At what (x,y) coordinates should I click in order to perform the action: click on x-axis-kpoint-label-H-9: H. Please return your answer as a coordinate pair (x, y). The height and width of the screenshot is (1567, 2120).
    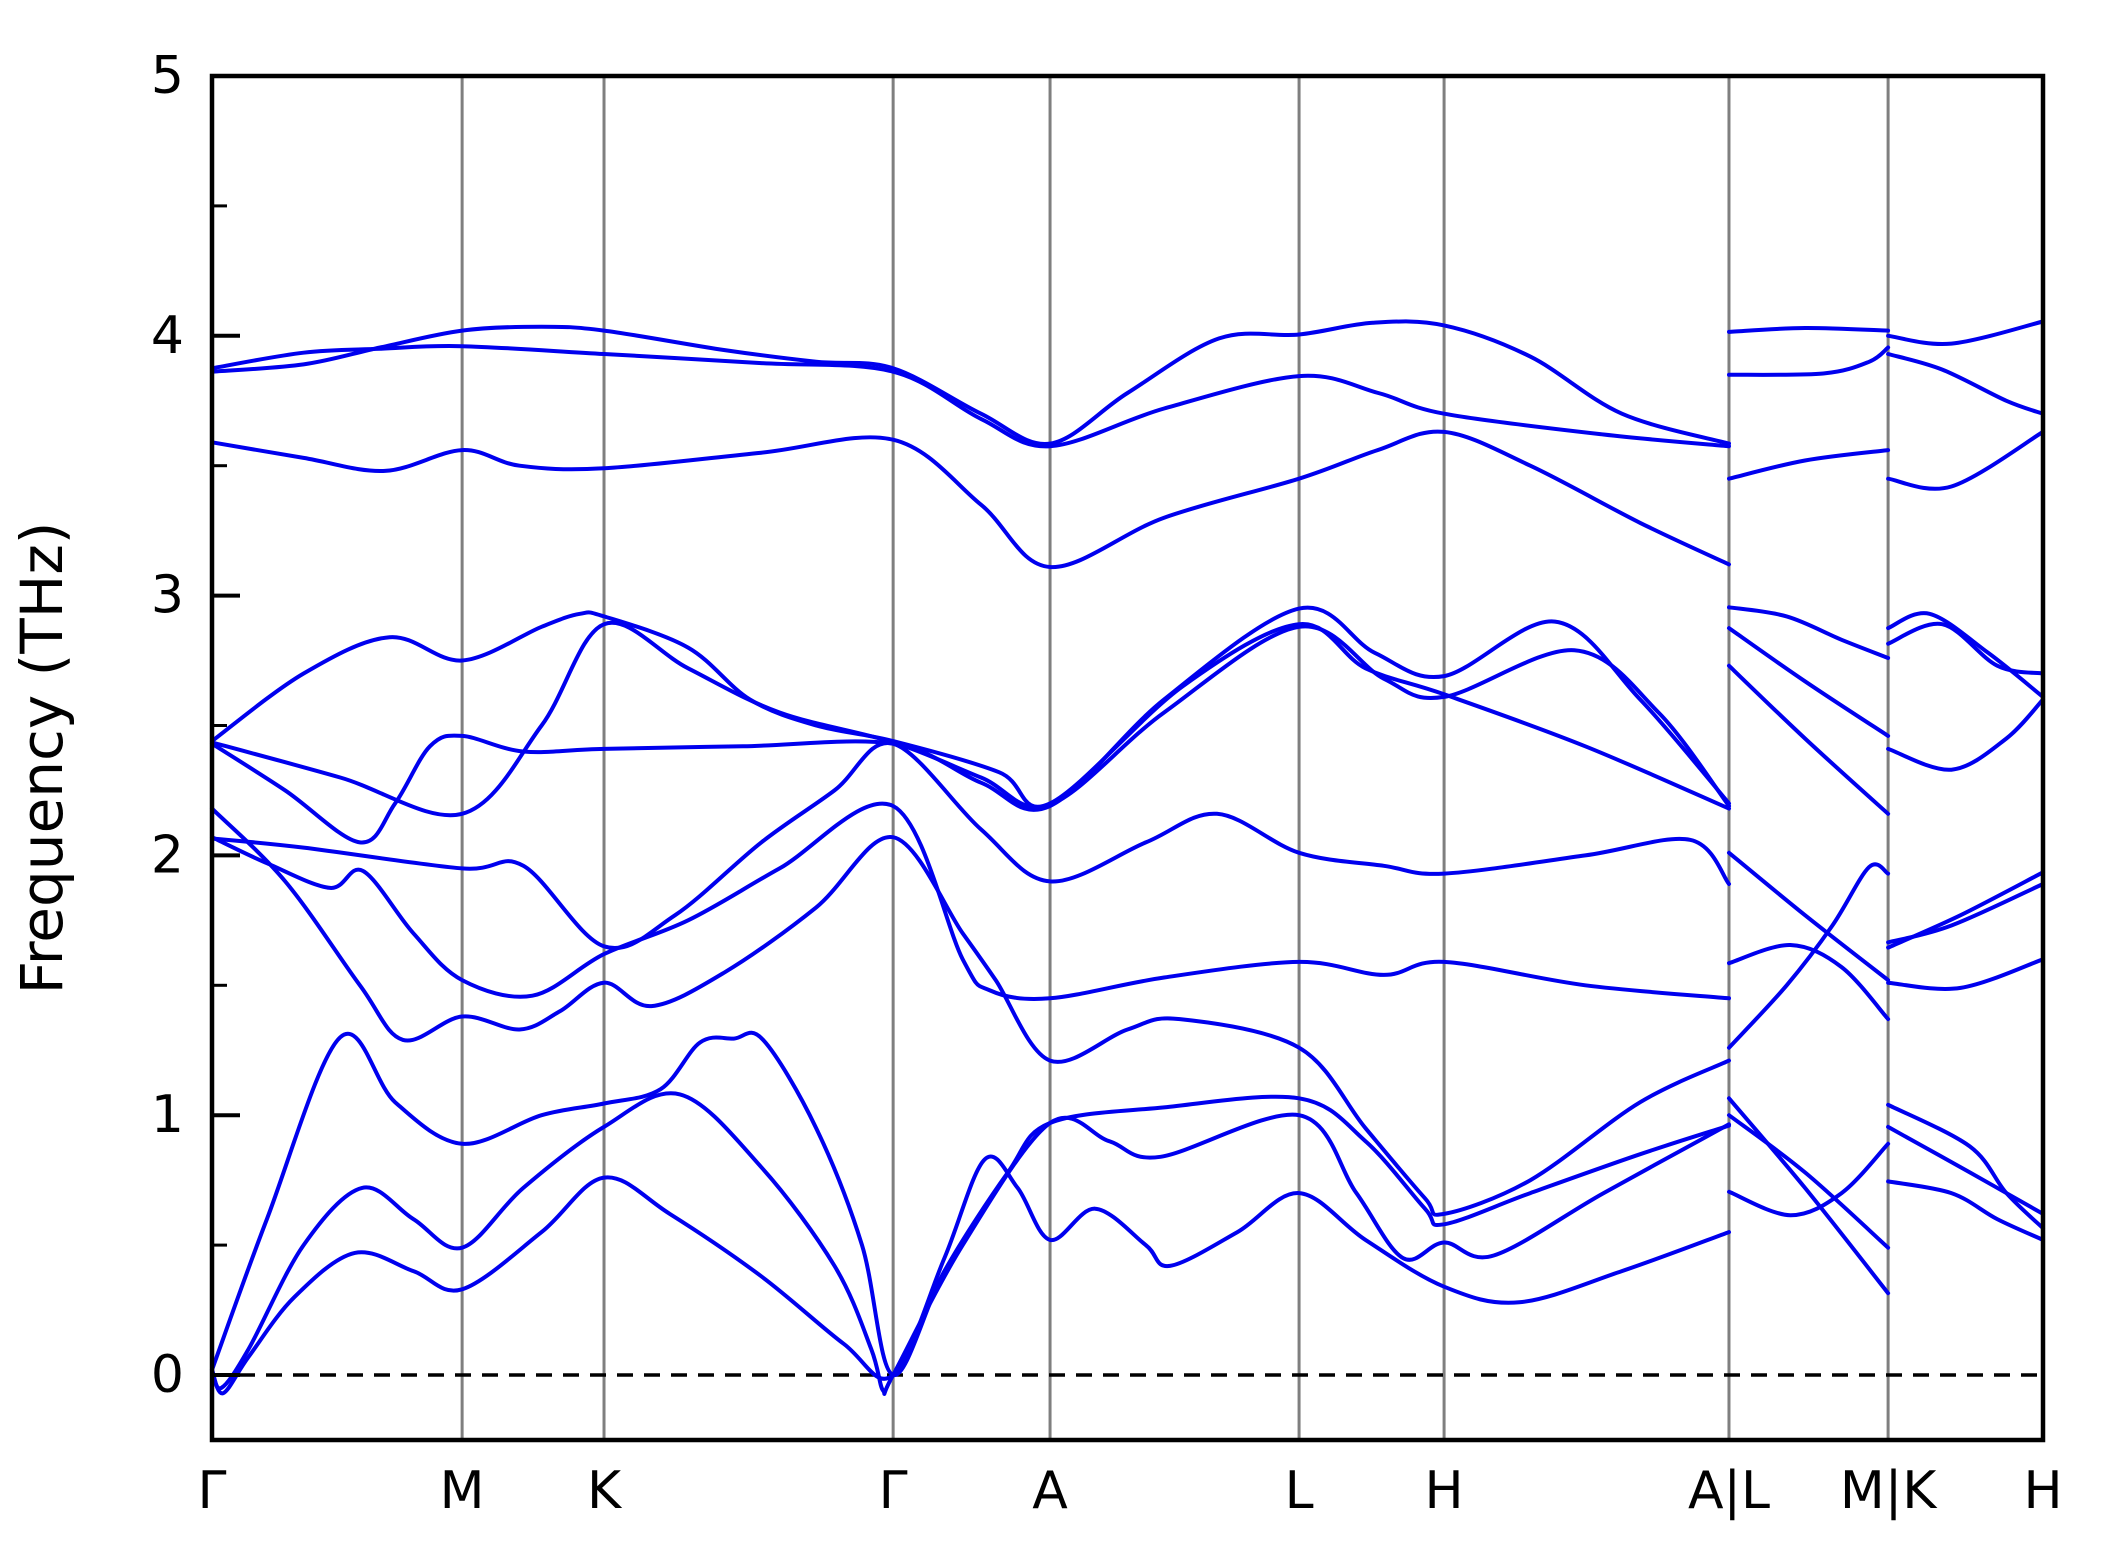
    Looking at the image, I should click on (2042, 1491).